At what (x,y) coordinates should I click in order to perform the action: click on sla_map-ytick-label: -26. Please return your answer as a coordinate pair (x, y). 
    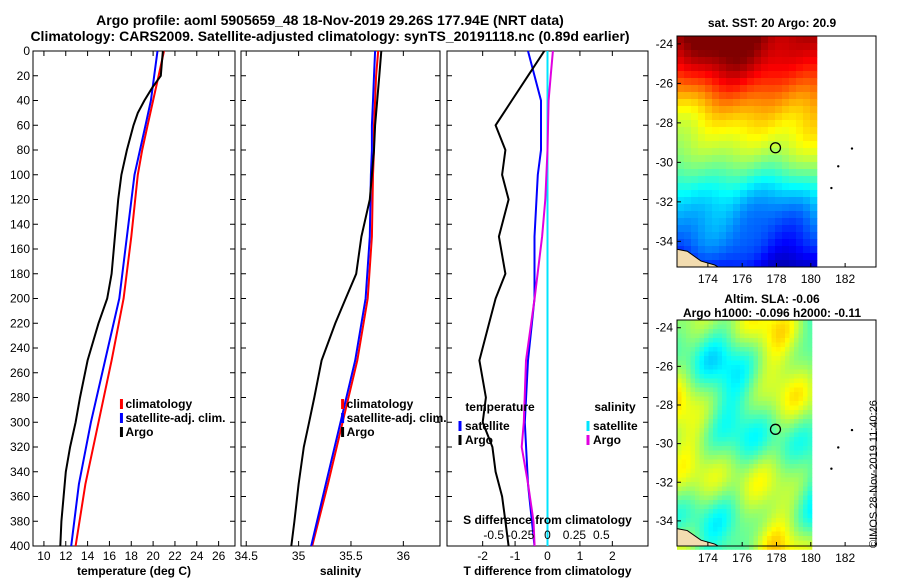
    Looking at the image, I should click on (665, 366).